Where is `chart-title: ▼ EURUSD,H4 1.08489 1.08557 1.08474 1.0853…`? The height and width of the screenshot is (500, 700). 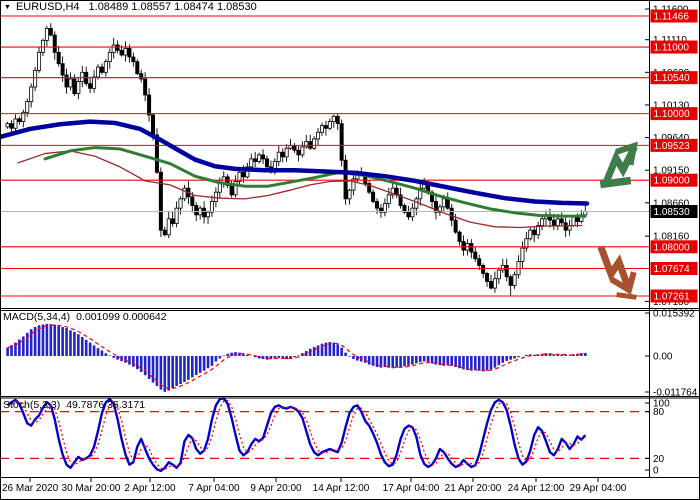
chart-title: ▼ EURUSD,H4 1.08489 1.08557 1.08474 1.0853… is located at coordinates (130, 7).